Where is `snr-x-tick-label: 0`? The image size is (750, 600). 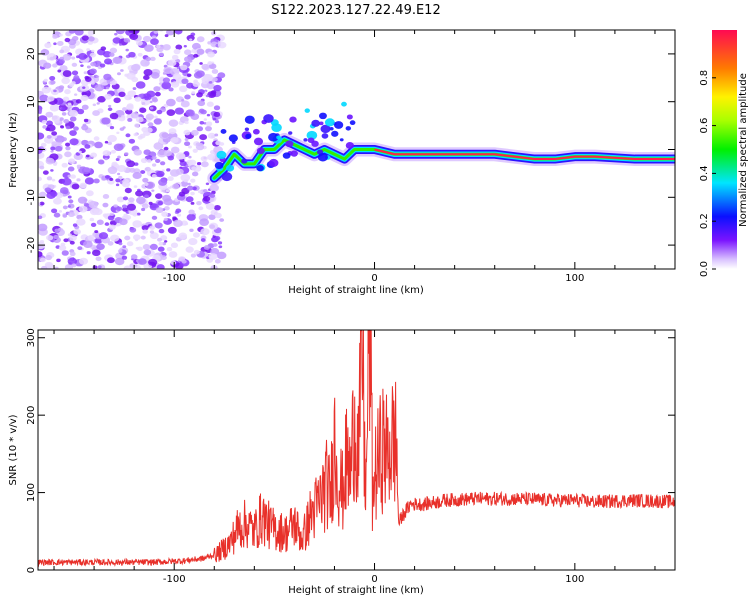
snr-x-tick-label: 0 is located at coordinates (374, 579).